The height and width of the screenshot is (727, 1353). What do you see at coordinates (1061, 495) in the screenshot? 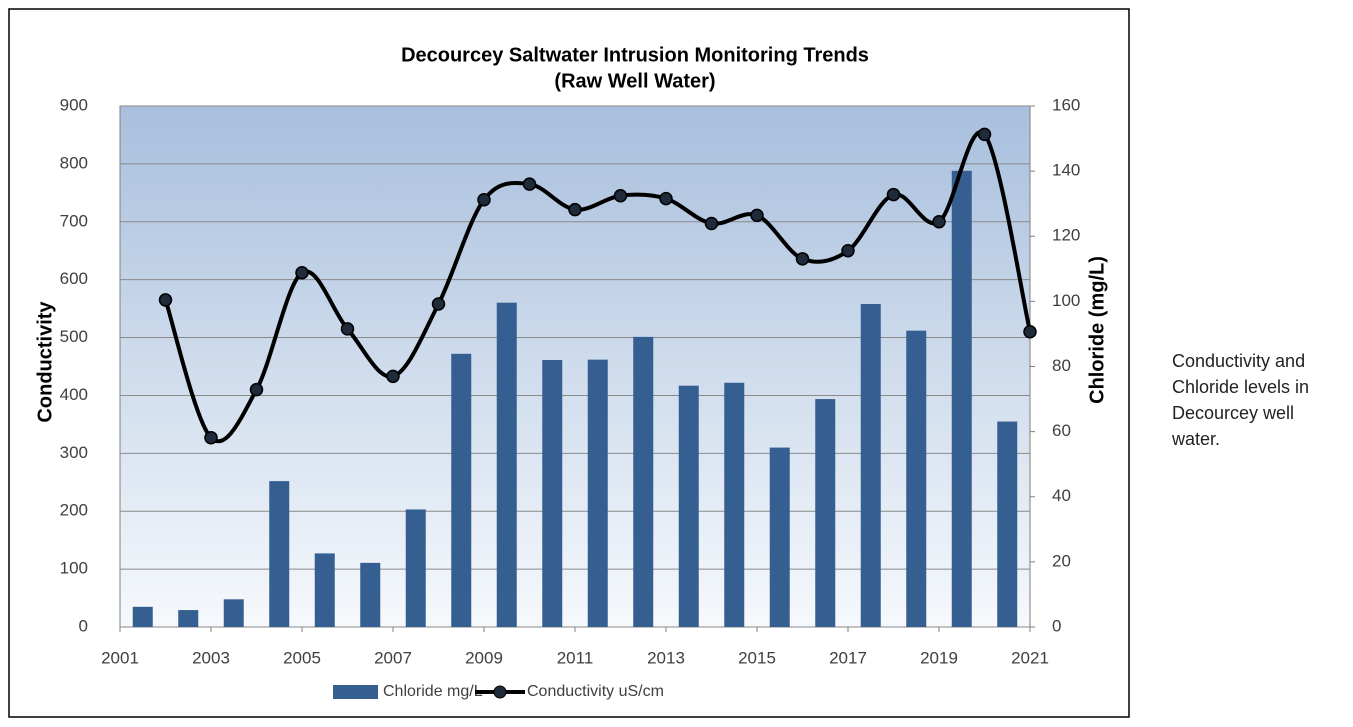
I see `y2-tick-label: 40` at bounding box center [1061, 495].